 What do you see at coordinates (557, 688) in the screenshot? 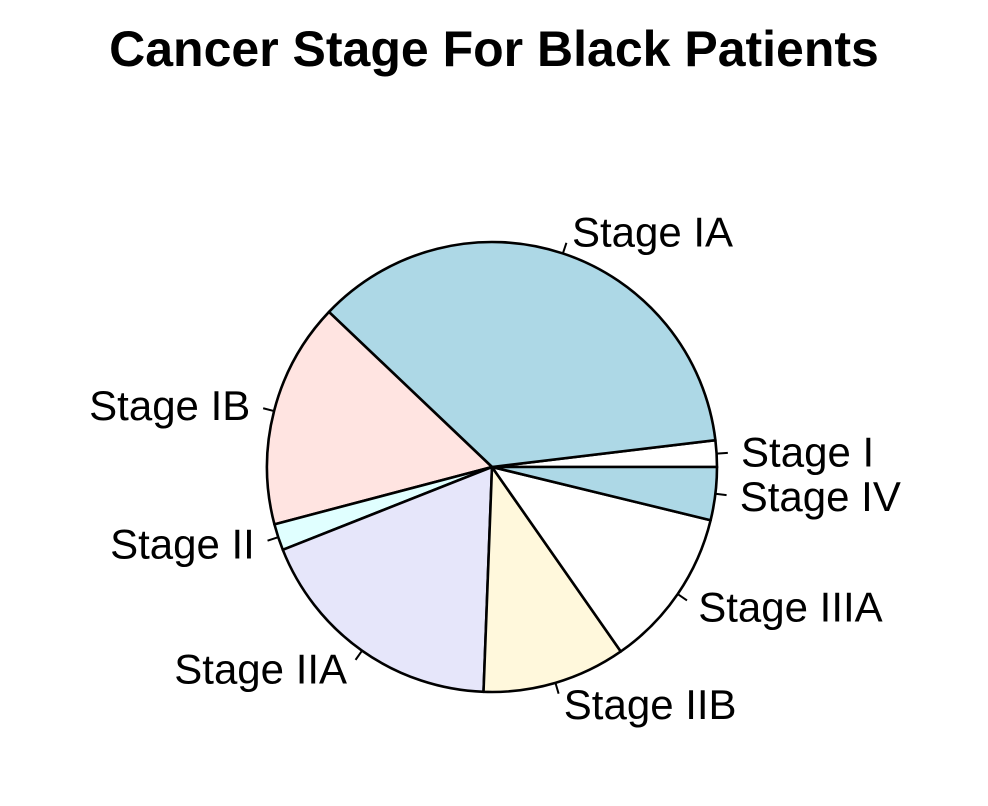
I see `leader-line-stage-iib` at bounding box center [557, 688].